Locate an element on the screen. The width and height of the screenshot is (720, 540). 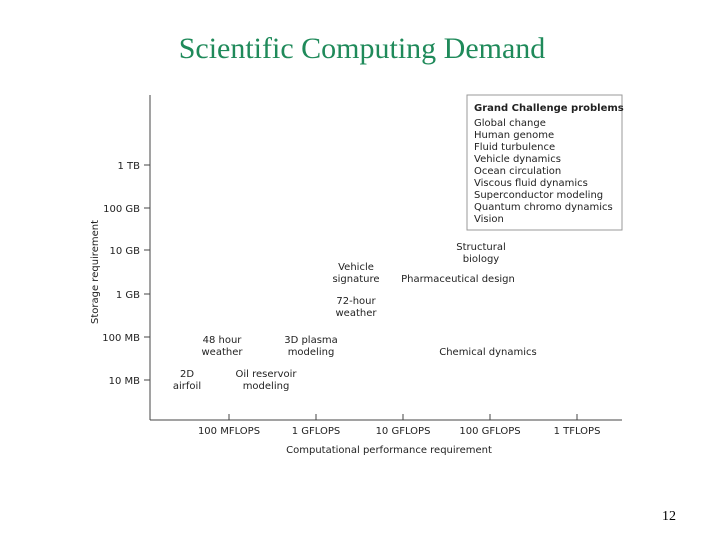
x-tick-label: 100 MFLOPS is located at coordinates (229, 431).